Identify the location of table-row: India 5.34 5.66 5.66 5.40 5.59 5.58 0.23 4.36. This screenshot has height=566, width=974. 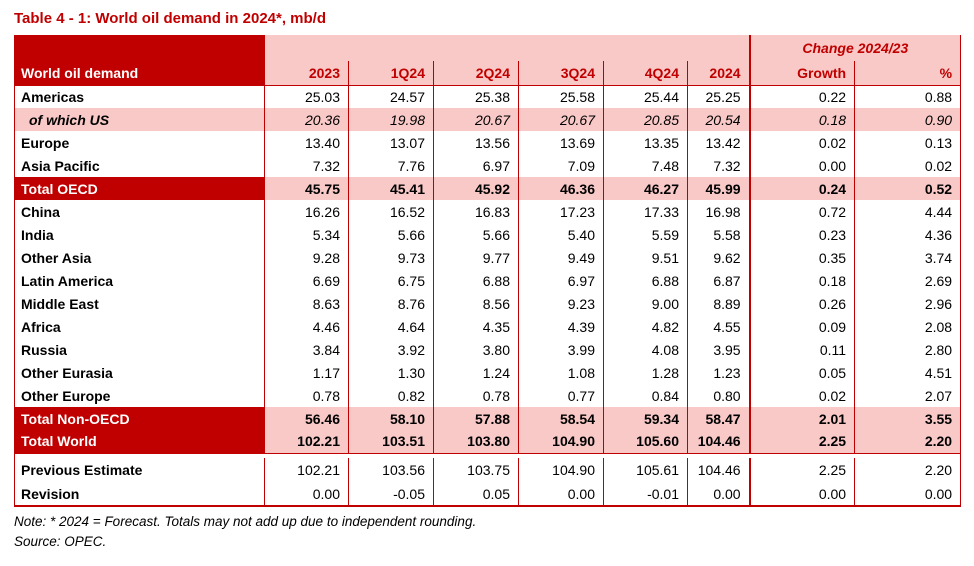
(488, 234).